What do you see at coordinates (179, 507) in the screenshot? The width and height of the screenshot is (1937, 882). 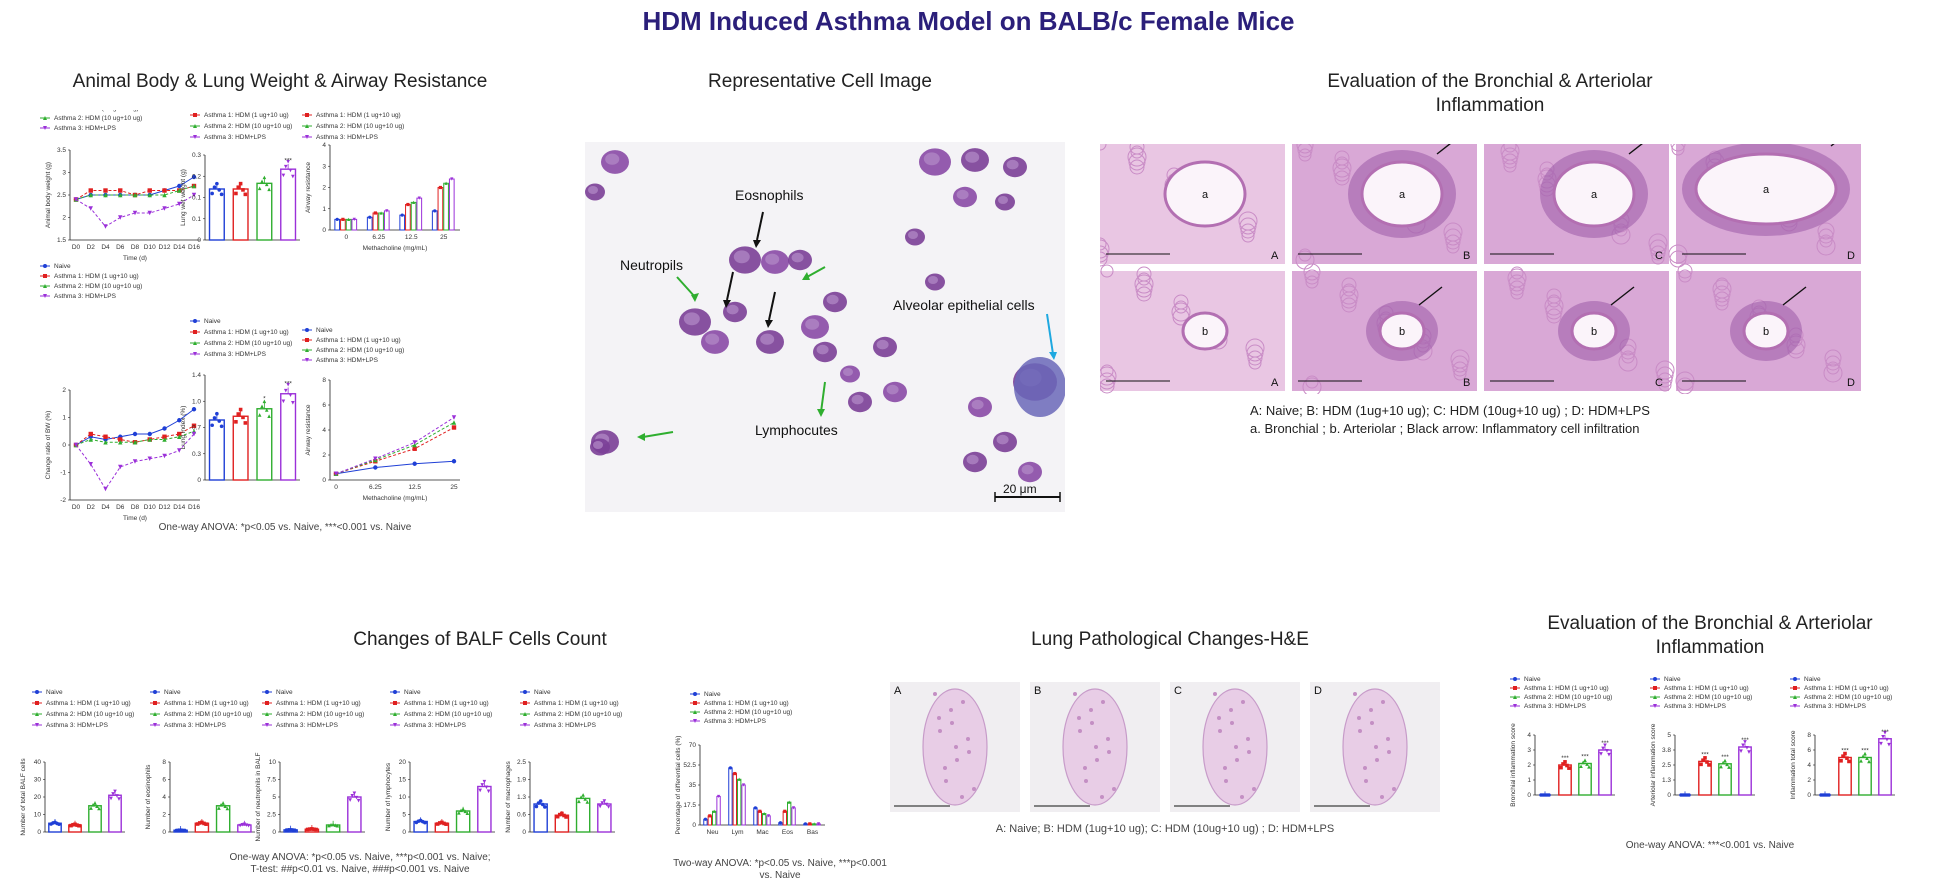 I see `x-tick-label: D14` at bounding box center [179, 507].